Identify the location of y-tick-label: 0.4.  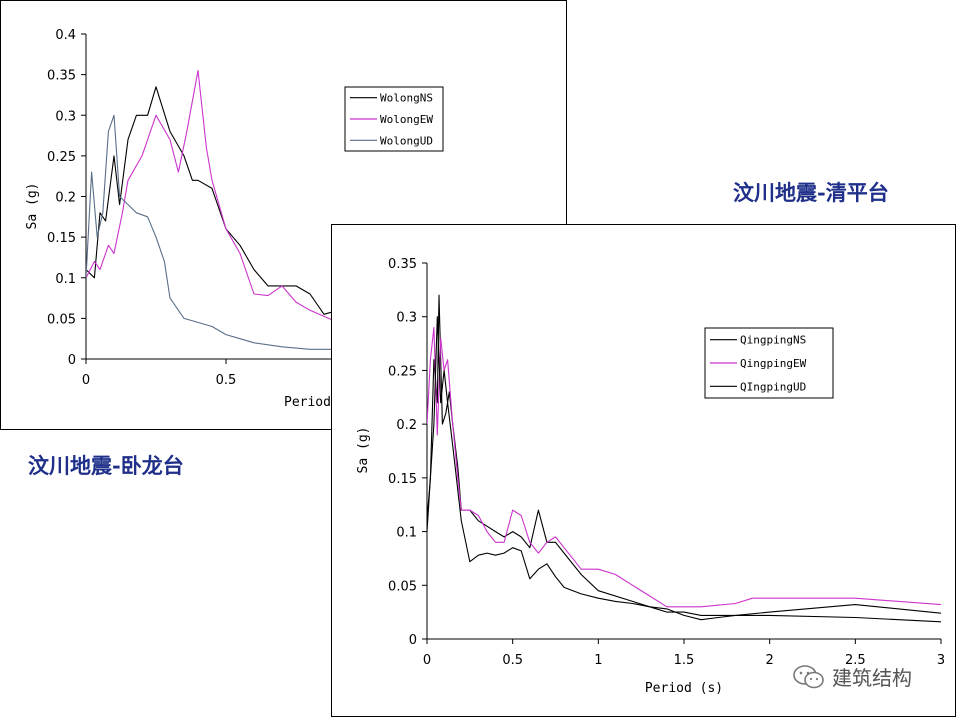
(65, 35).